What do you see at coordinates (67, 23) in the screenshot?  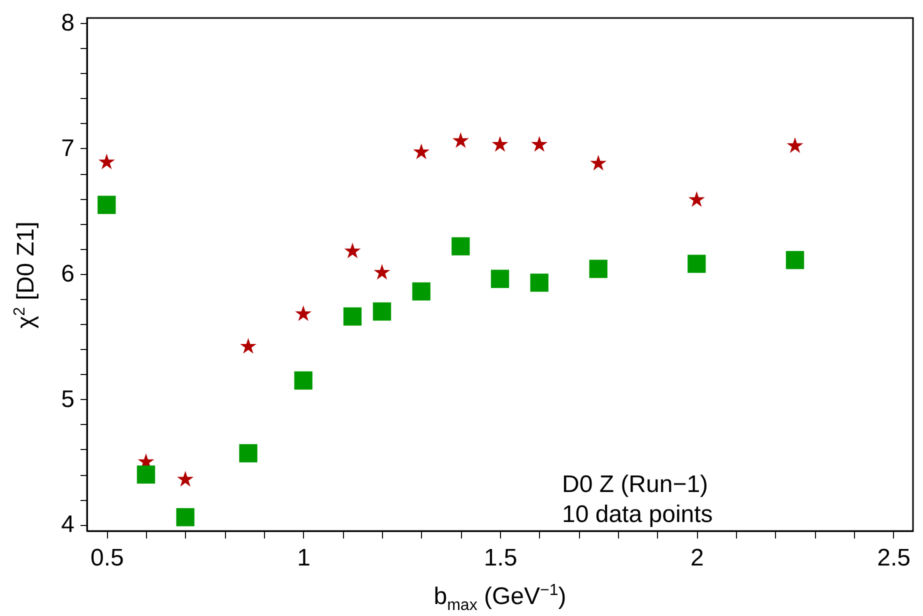 I see `y-tick-label: 8` at bounding box center [67, 23].